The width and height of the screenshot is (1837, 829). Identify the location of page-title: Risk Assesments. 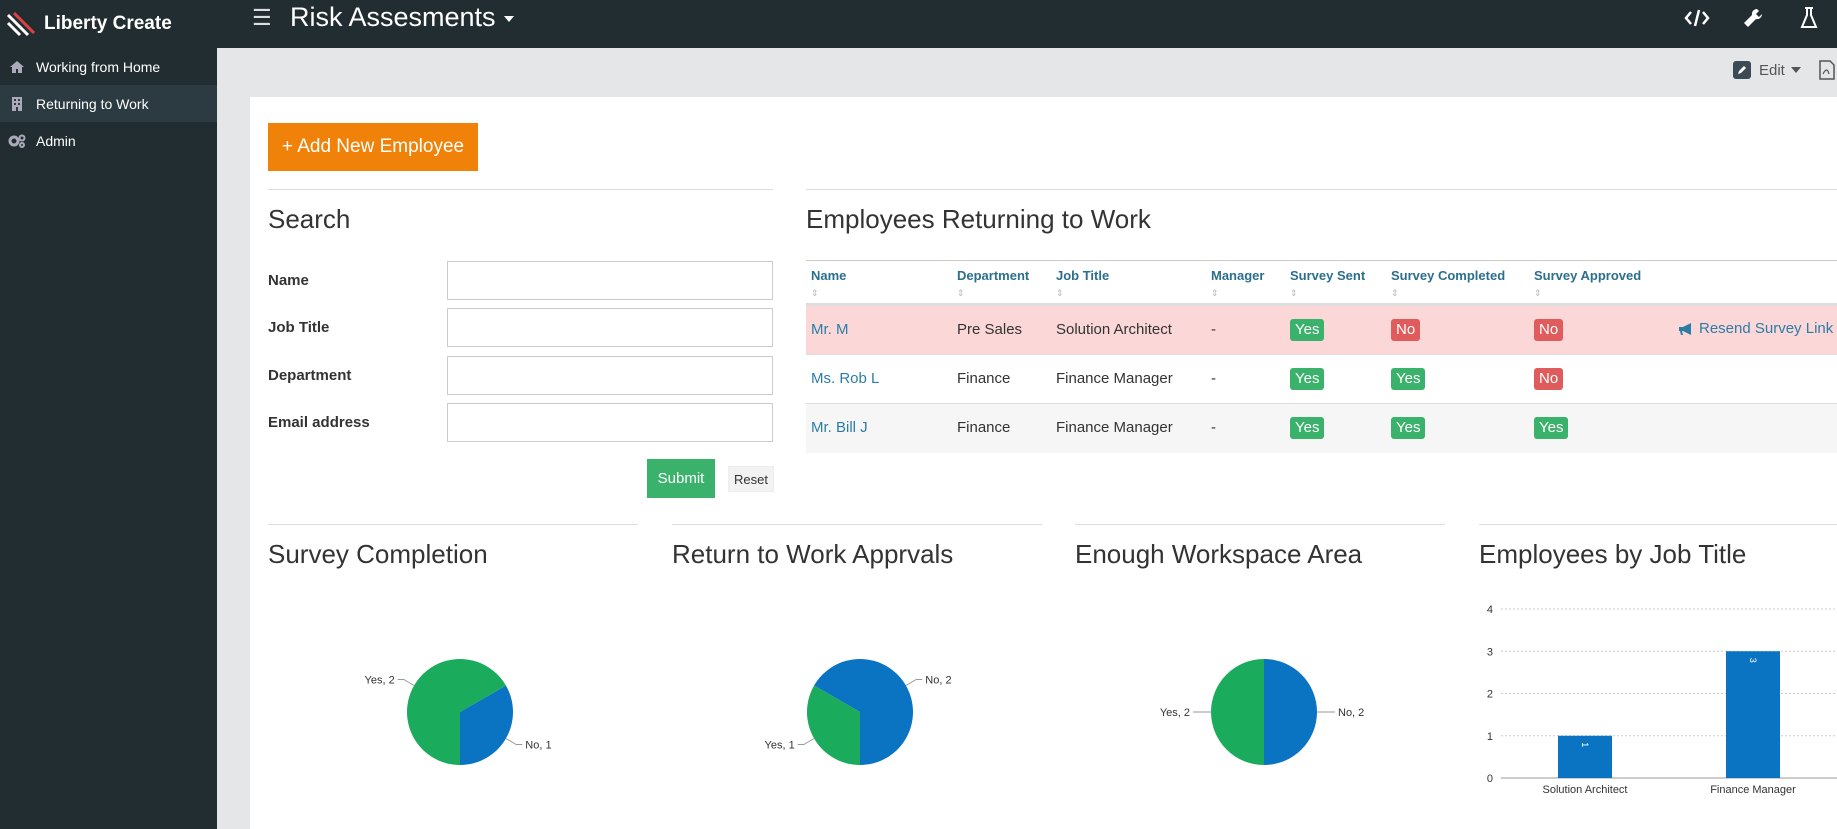
(393, 17).